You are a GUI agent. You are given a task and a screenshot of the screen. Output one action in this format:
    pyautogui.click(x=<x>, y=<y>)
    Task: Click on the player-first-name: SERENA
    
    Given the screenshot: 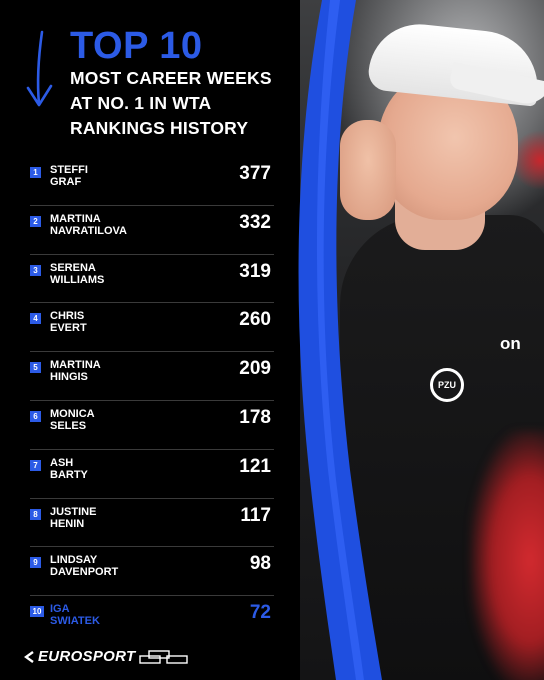 What is the action you would take?
    pyautogui.click(x=73, y=267)
    